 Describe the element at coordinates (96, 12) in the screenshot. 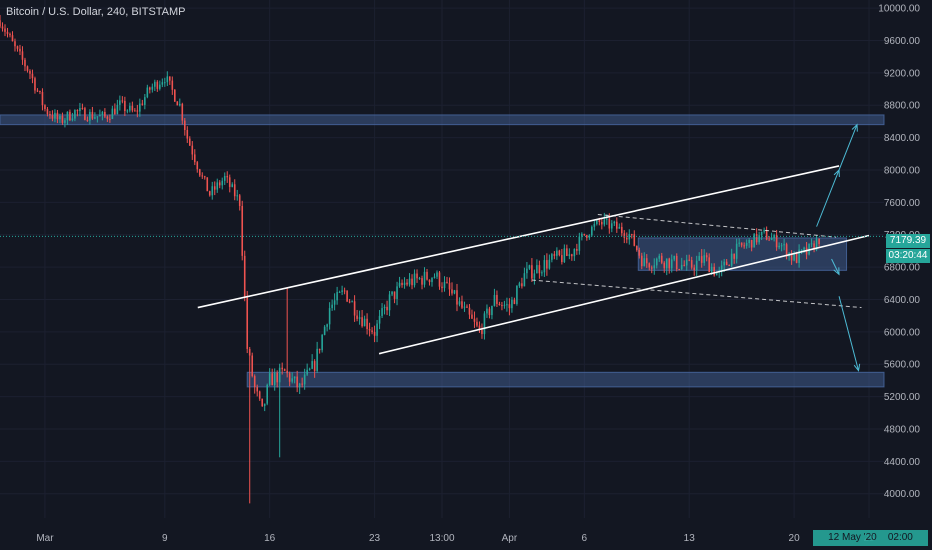

I see `symbol-title: Bitcoin / U.S. Dollar, 240, BITSTAMP` at that location.